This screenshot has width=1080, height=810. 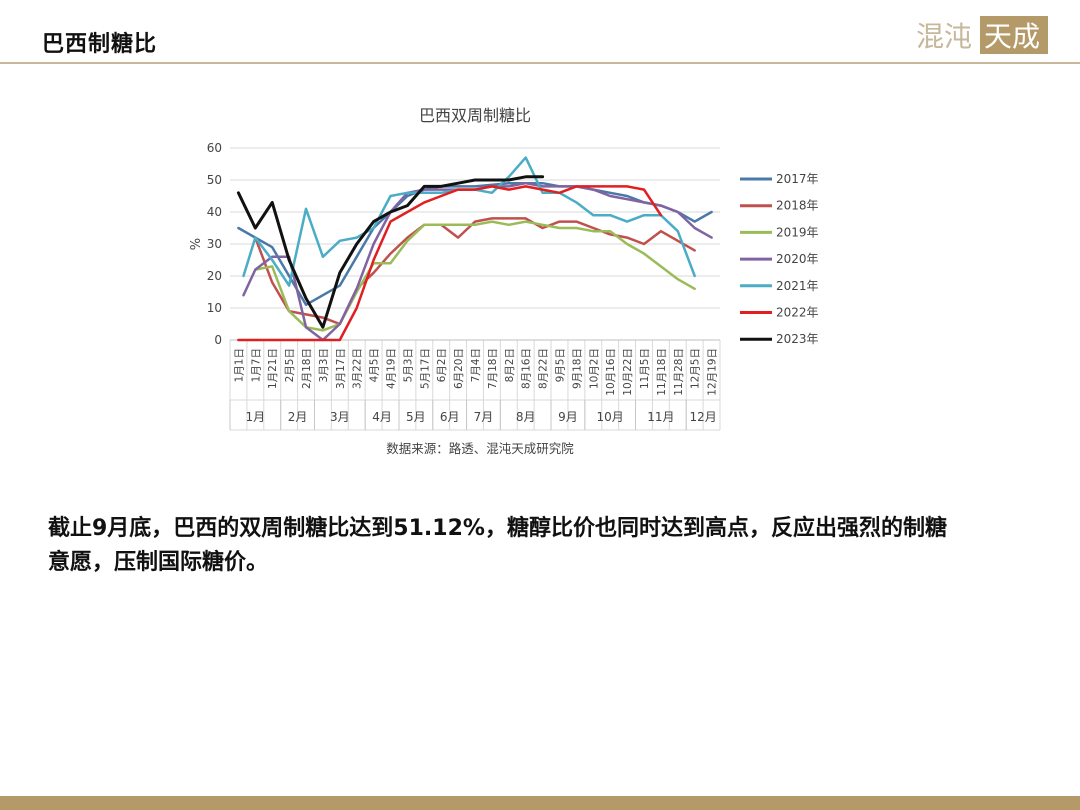 What do you see at coordinates (100, 44) in the screenshot?
I see `page-title: 巴西制糖比` at bounding box center [100, 44].